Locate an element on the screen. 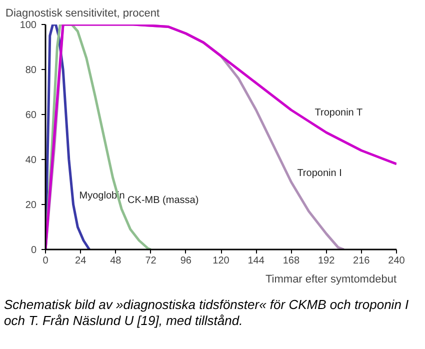 The height and width of the screenshot is (349, 425). y-tick-label: 40 is located at coordinates (31, 160).